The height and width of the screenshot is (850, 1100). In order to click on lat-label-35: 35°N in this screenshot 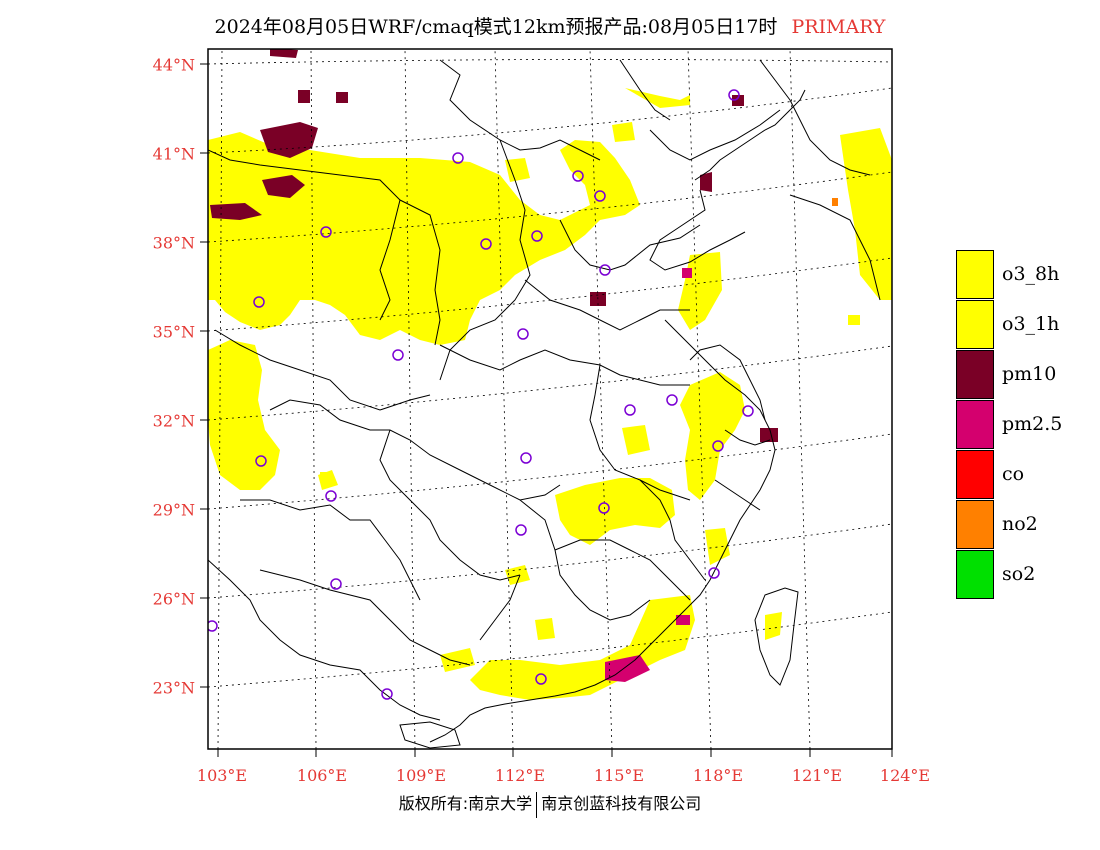, I will do `click(174, 332)`.